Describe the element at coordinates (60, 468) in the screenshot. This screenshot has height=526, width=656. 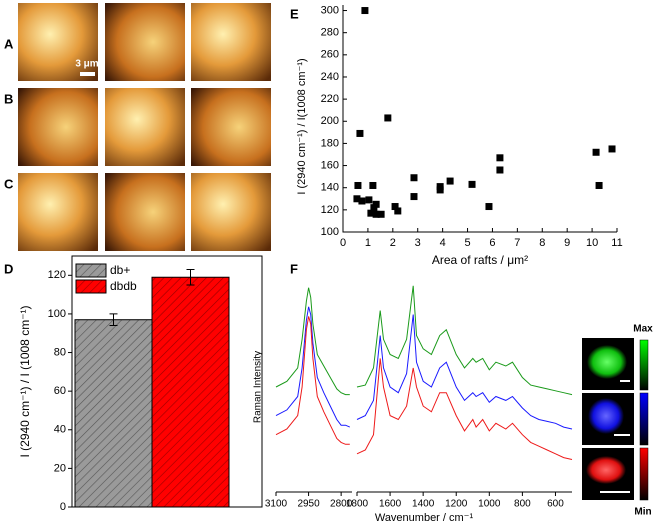
I see `y-tick-label: 20` at that location.